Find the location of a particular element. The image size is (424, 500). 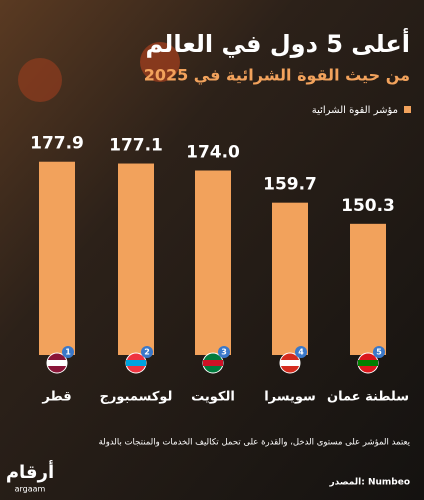

x-tick-label: الكويت is located at coordinates (213, 397).